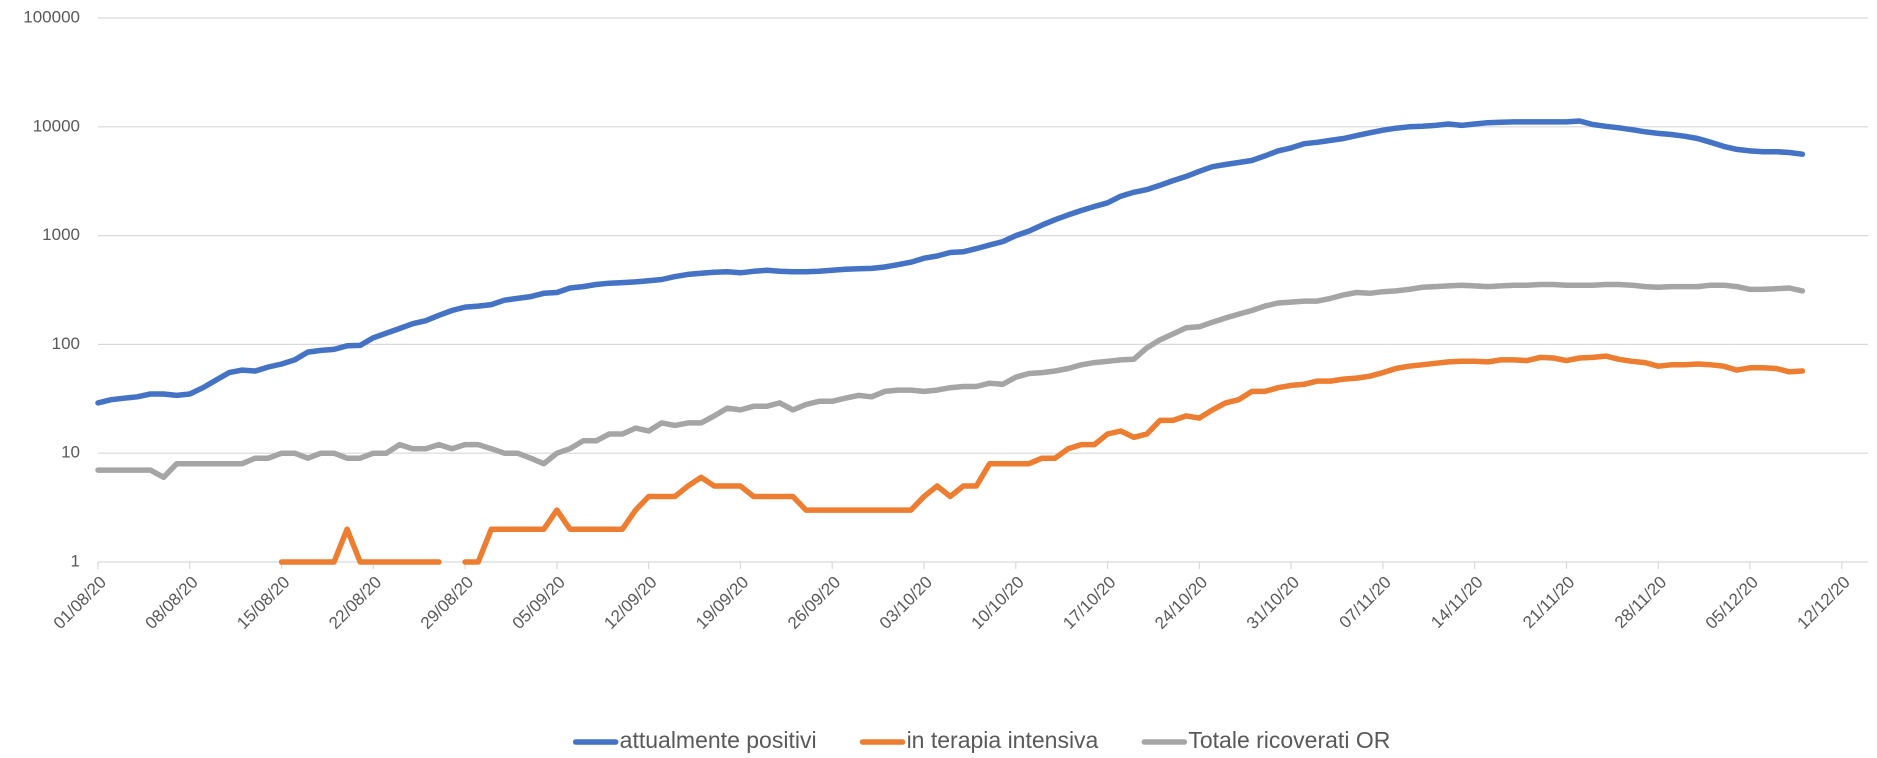 Image resolution: width=1877 pixels, height=758 pixels. I want to click on x-tick-label: 28/11/20, so click(1640, 602).